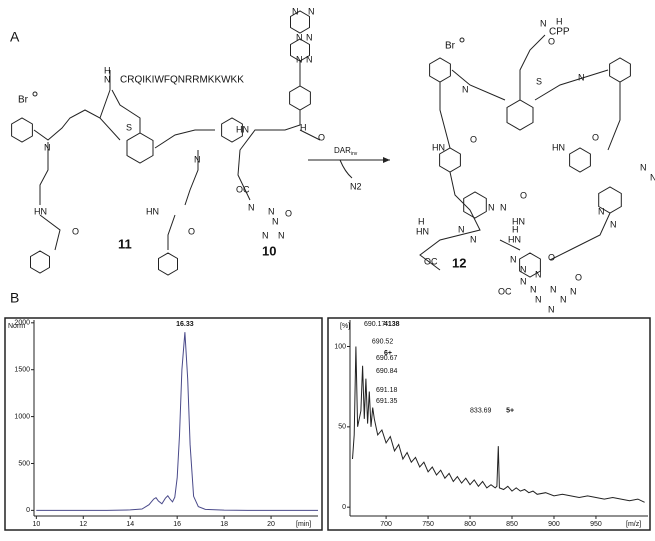  I want to click on annotation: 690.17, so click(375, 324).